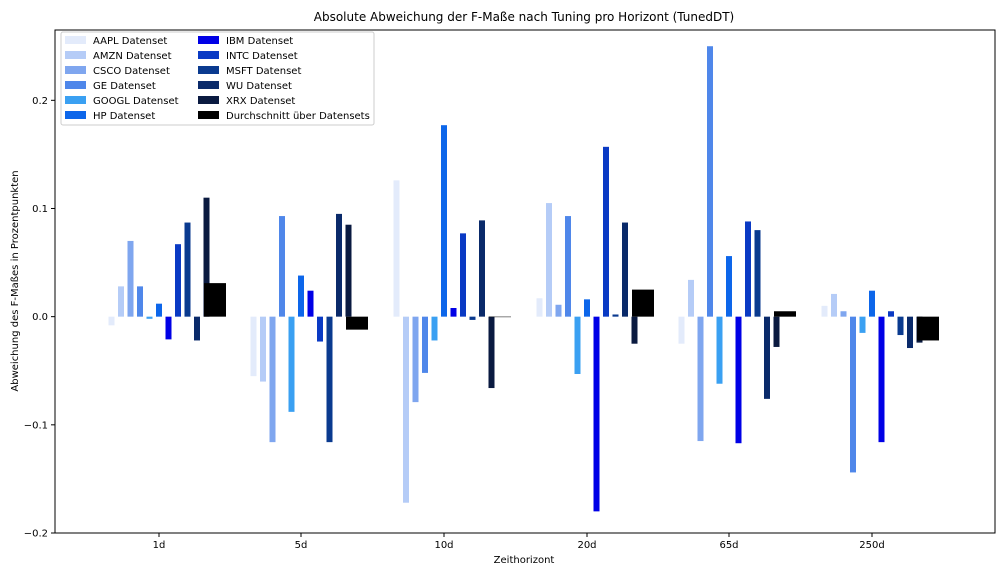 Image resolution: width=1008 pixels, height=576 pixels. Describe the element at coordinates (301, 545) in the screenshot. I see `x-tick-label: 5d` at that location.